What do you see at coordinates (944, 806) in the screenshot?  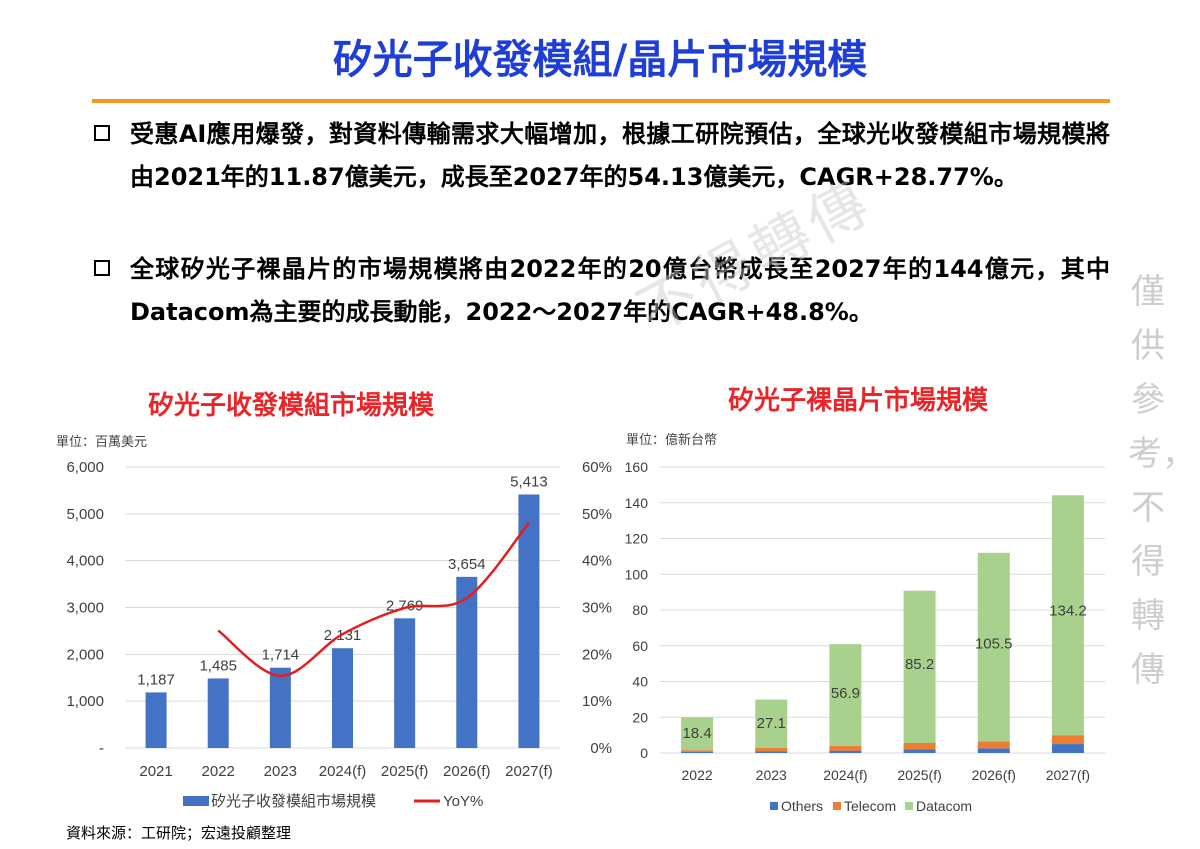 I see `legend-label: Datacom` at bounding box center [944, 806].